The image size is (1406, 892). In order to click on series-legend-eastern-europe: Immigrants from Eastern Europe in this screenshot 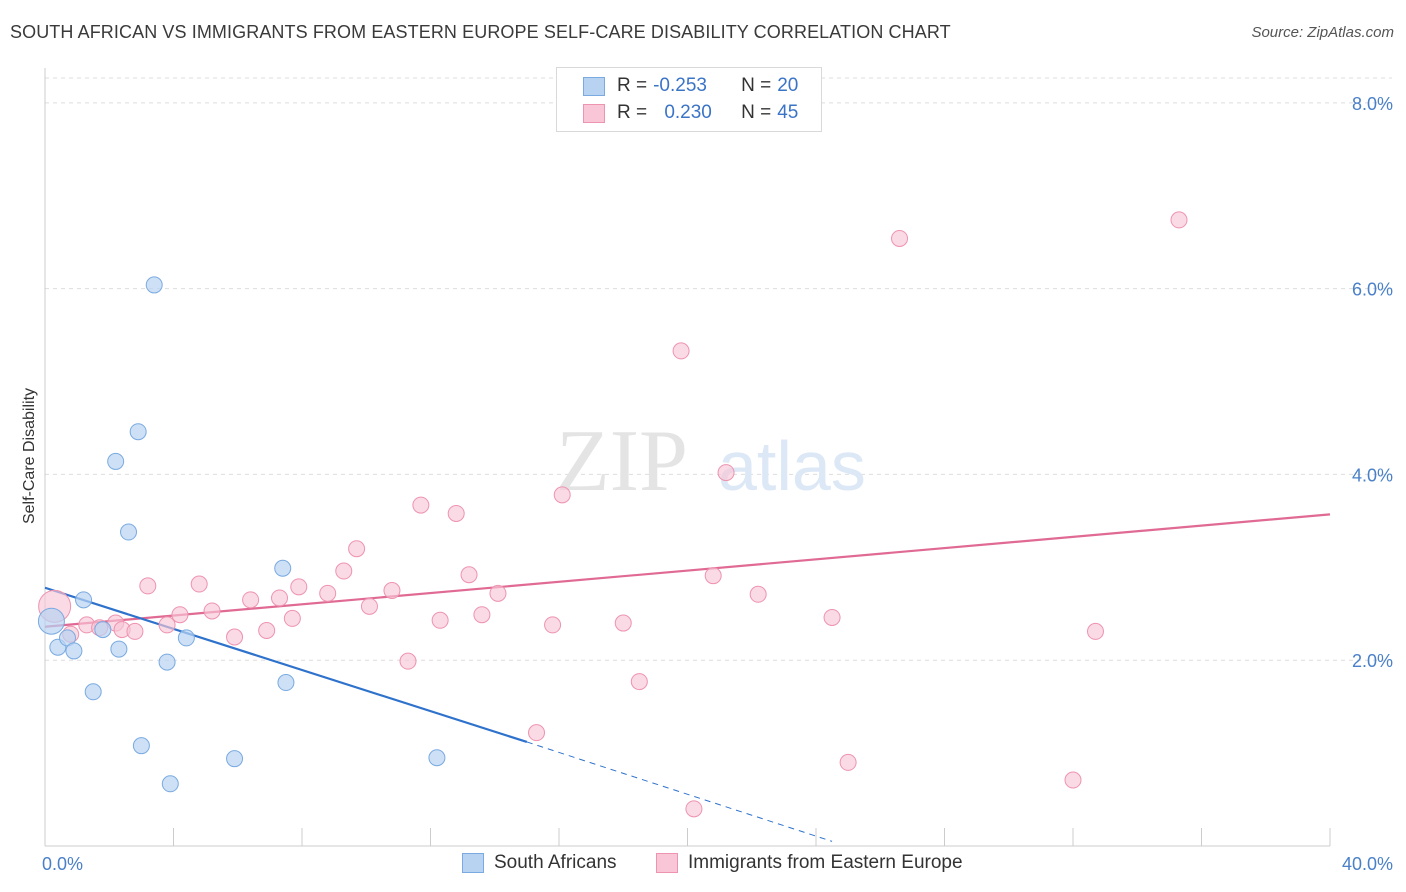, I will do `click(809, 863)`.